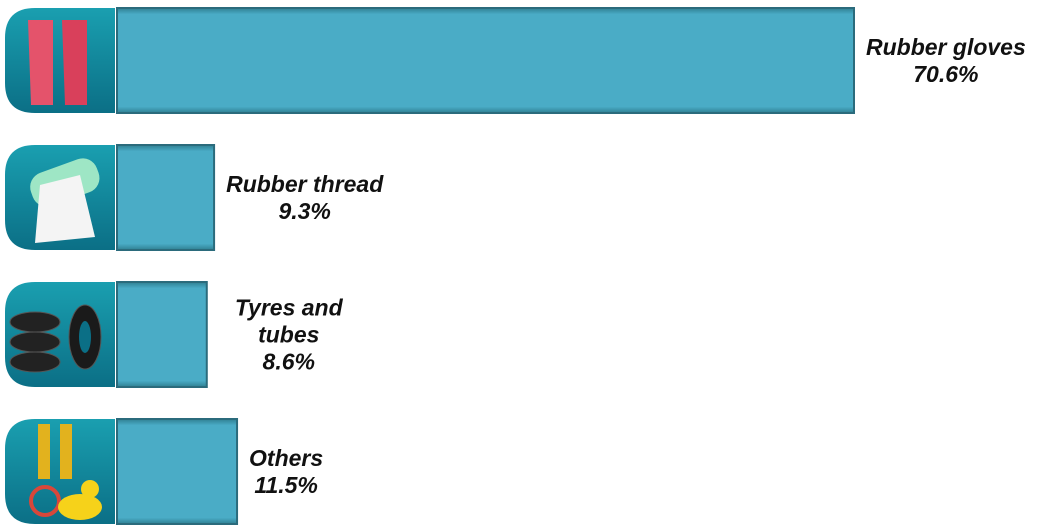 Image resolution: width=1060 pixels, height=527 pixels. I want to click on bar-label: Tyres and tubes 8.6%, so click(289, 334).